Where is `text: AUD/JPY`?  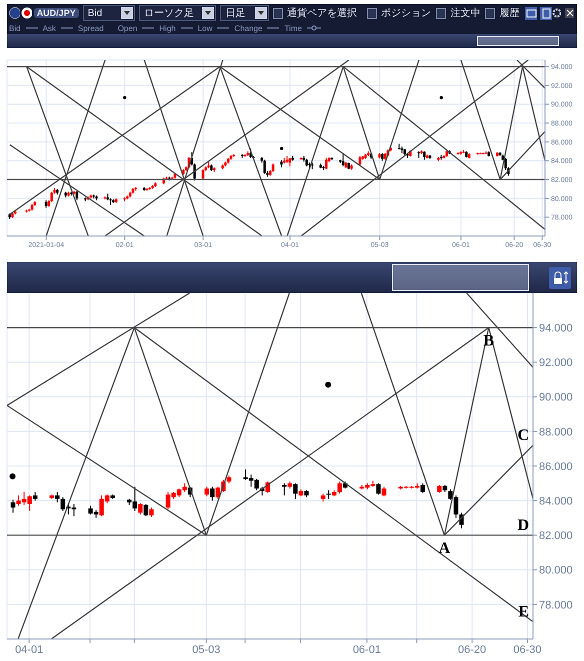
text: AUD/JPY is located at coordinates (56, 13).